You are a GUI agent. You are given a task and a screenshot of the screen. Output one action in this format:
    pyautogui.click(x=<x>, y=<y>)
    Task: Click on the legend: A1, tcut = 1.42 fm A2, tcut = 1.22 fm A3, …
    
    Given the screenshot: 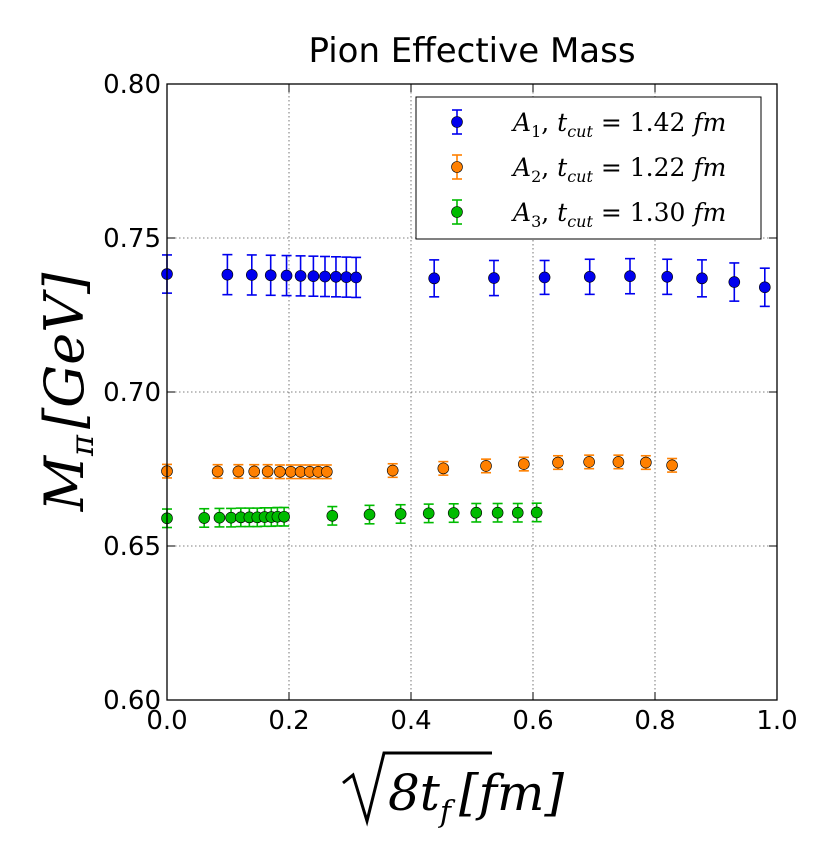 What is the action you would take?
    pyautogui.click(x=588, y=168)
    